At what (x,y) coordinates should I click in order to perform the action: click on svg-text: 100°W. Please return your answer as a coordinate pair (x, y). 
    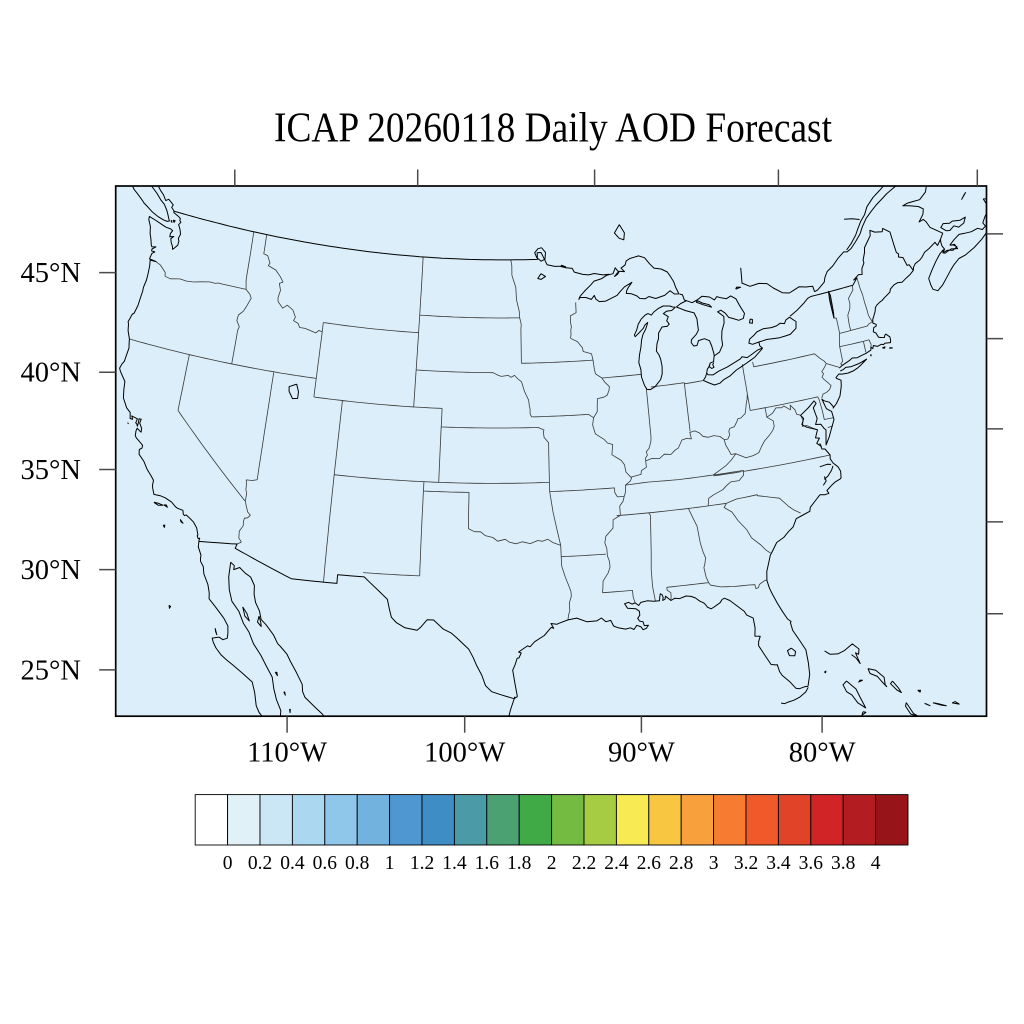
    Looking at the image, I should click on (464, 753).